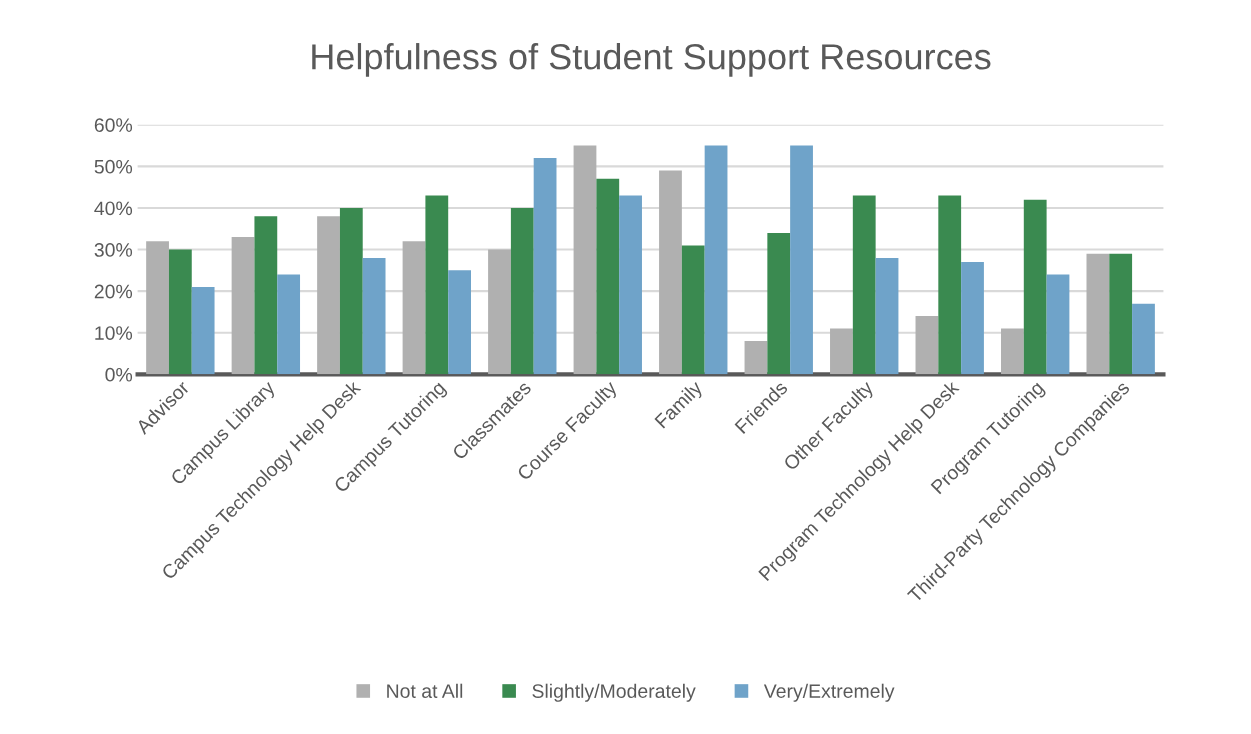  What do you see at coordinates (114, 333) in the screenshot?
I see `y-tick-label: 10%` at bounding box center [114, 333].